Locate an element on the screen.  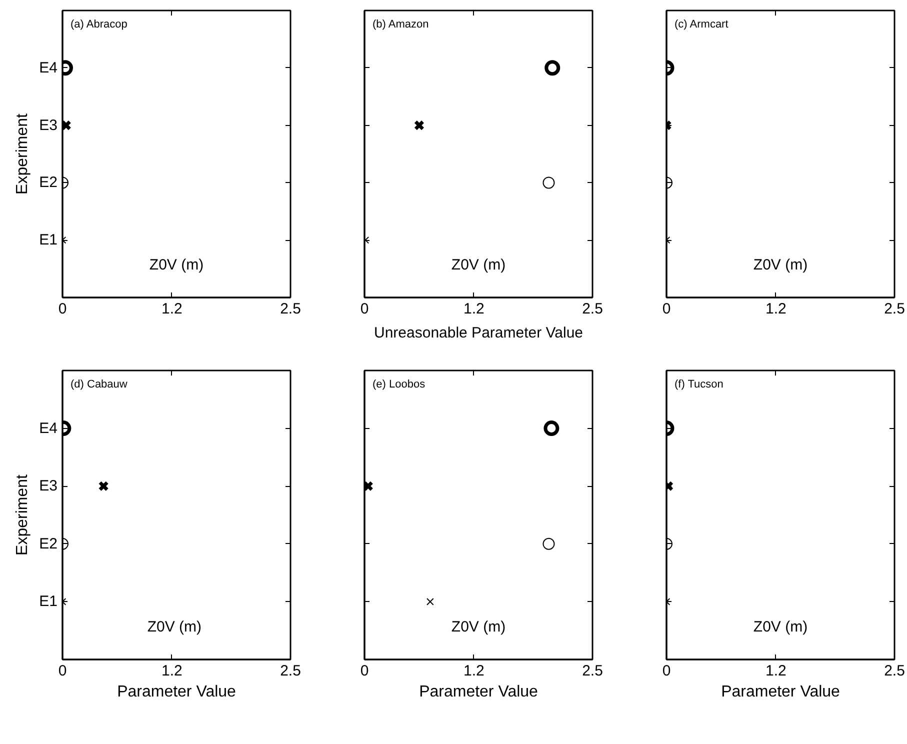
text: (a) Abracop is located at coordinates (99, 24).